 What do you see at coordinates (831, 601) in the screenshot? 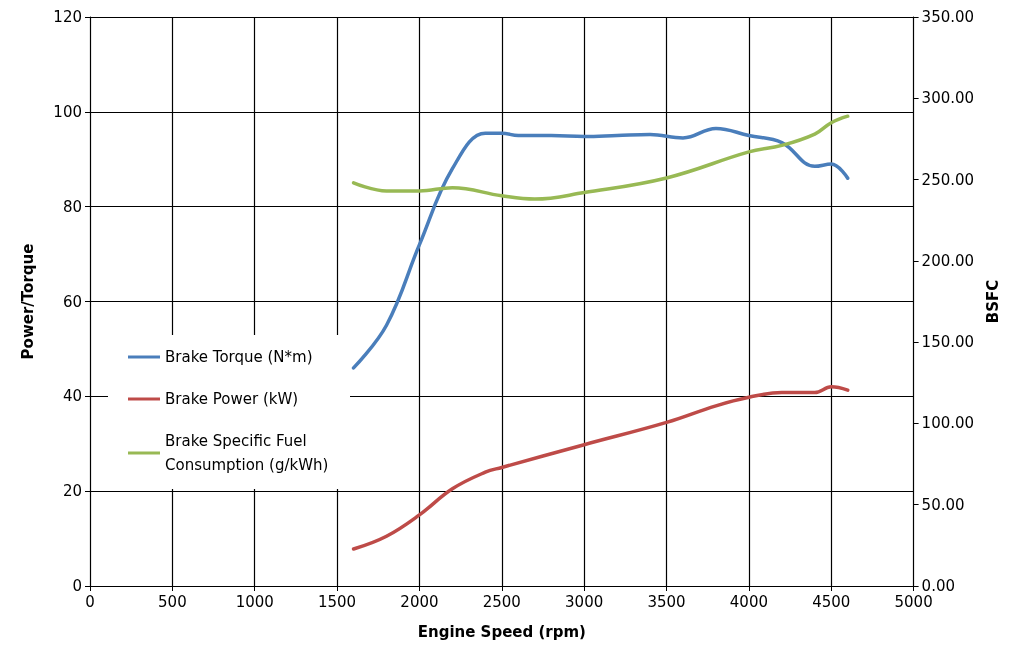
I see `x-tick-label: 4500` at bounding box center [831, 601].